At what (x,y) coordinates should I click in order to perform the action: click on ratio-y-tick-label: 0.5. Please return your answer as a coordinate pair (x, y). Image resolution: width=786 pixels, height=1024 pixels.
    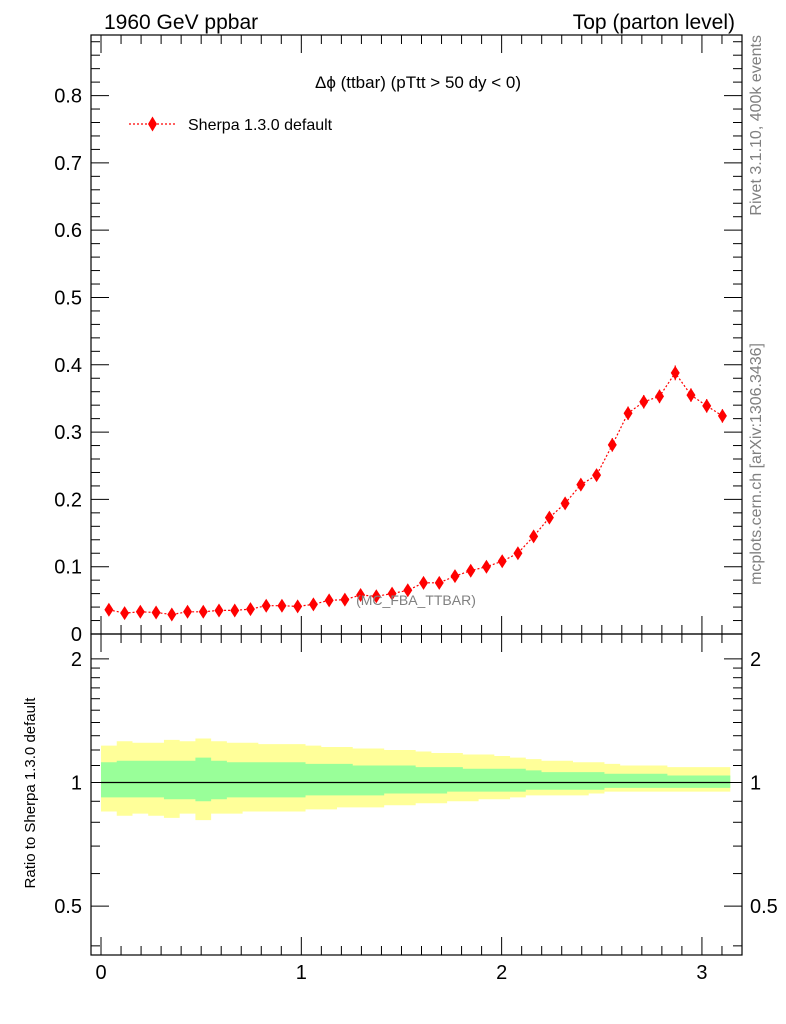
    Looking at the image, I should click on (68, 907).